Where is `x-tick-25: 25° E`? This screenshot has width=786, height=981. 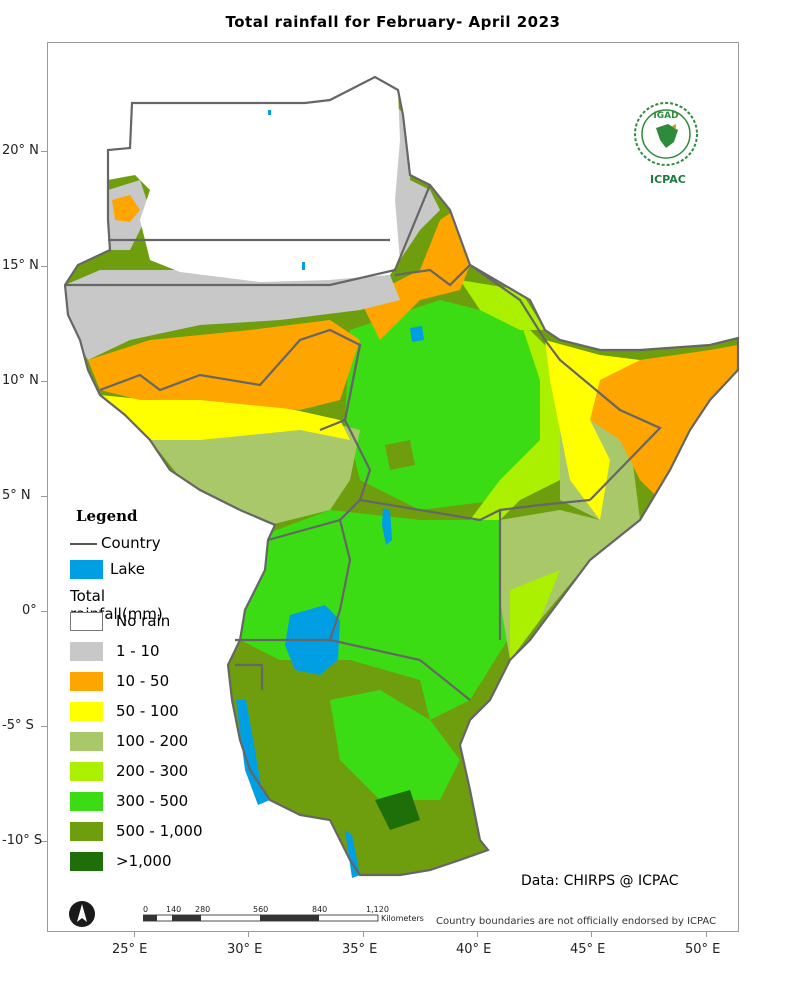
x-tick-25: 25° E is located at coordinates (130, 949).